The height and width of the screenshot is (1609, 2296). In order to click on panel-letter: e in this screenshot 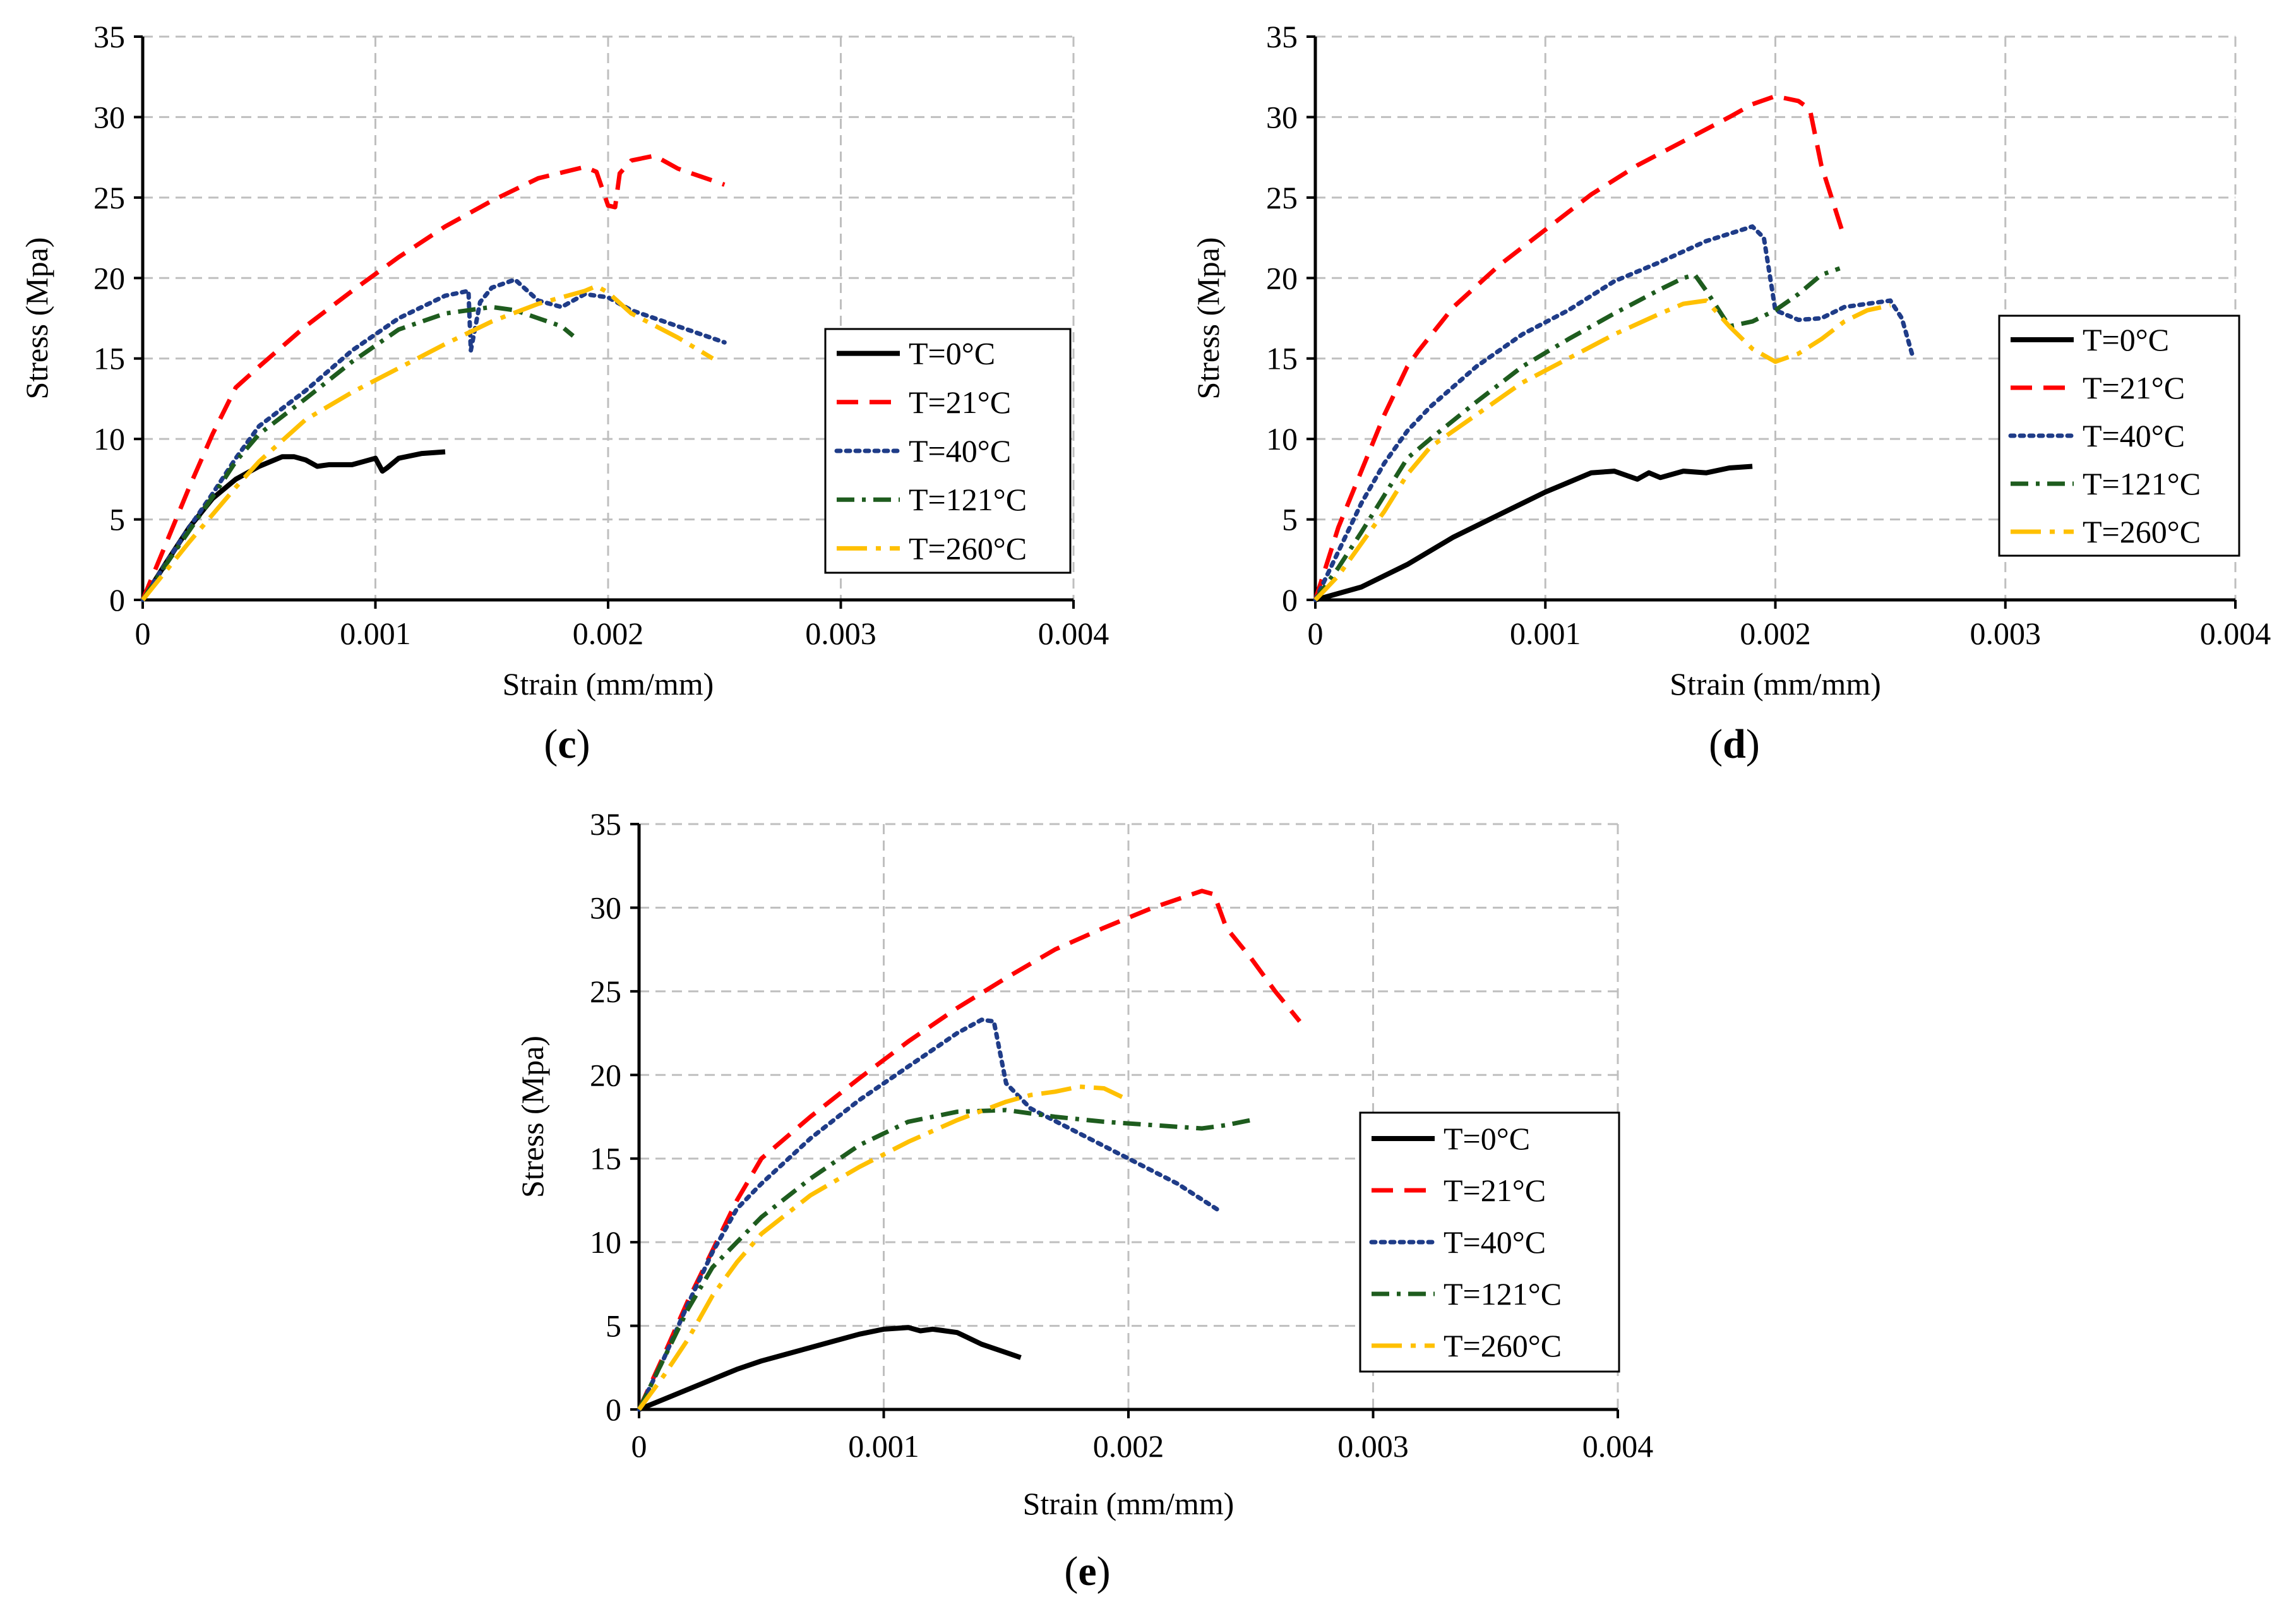, I will do `click(1087, 1571)`.